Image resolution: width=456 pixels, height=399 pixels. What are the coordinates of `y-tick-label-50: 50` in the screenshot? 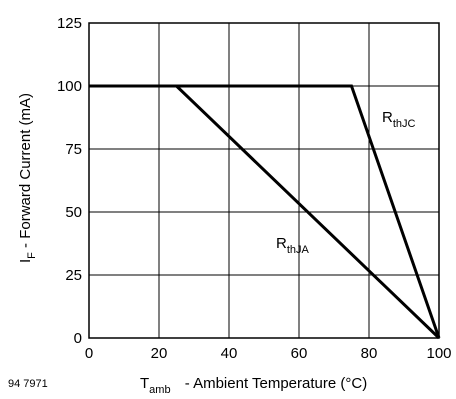 It's located at (73, 212).